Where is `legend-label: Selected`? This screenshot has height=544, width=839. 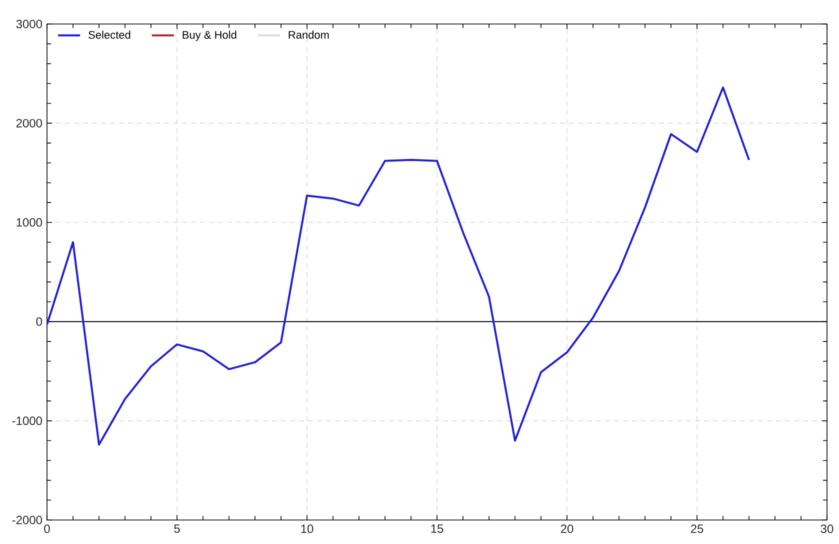
legend-label: Selected is located at coordinates (109, 34).